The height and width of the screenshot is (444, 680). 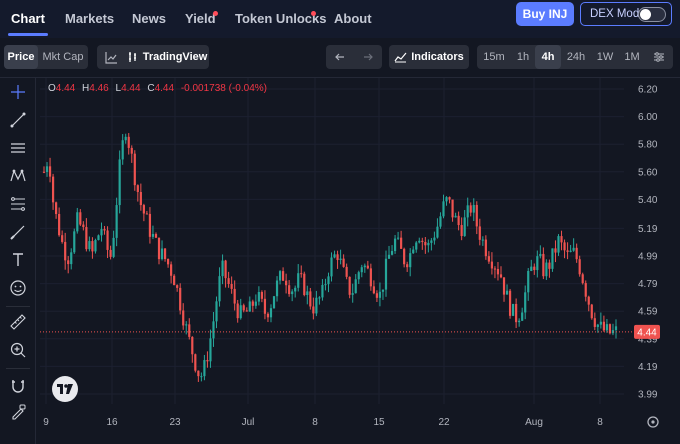 What do you see at coordinates (605, 57) in the screenshot?
I see `interval-1w: 1W` at bounding box center [605, 57].